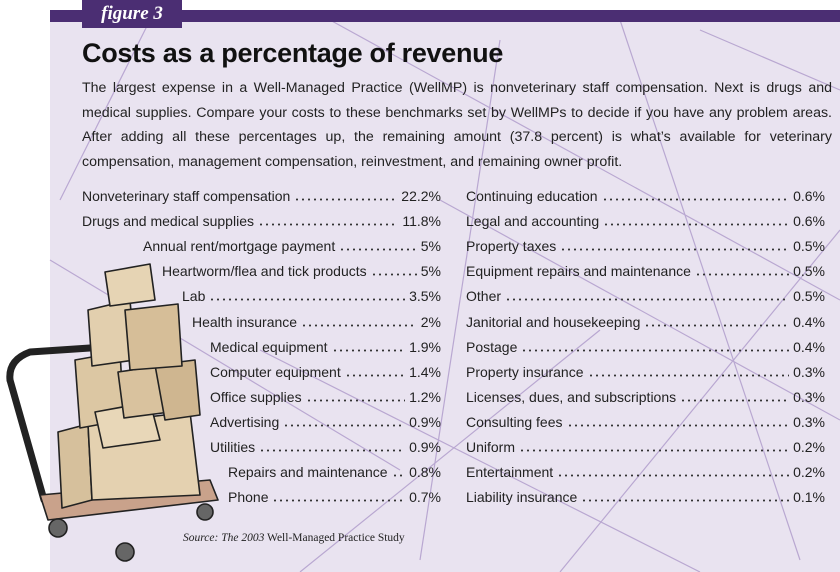 This screenshot has width=840, height=572. I want to click on cost-value: 1.4%, so click(425, 371).